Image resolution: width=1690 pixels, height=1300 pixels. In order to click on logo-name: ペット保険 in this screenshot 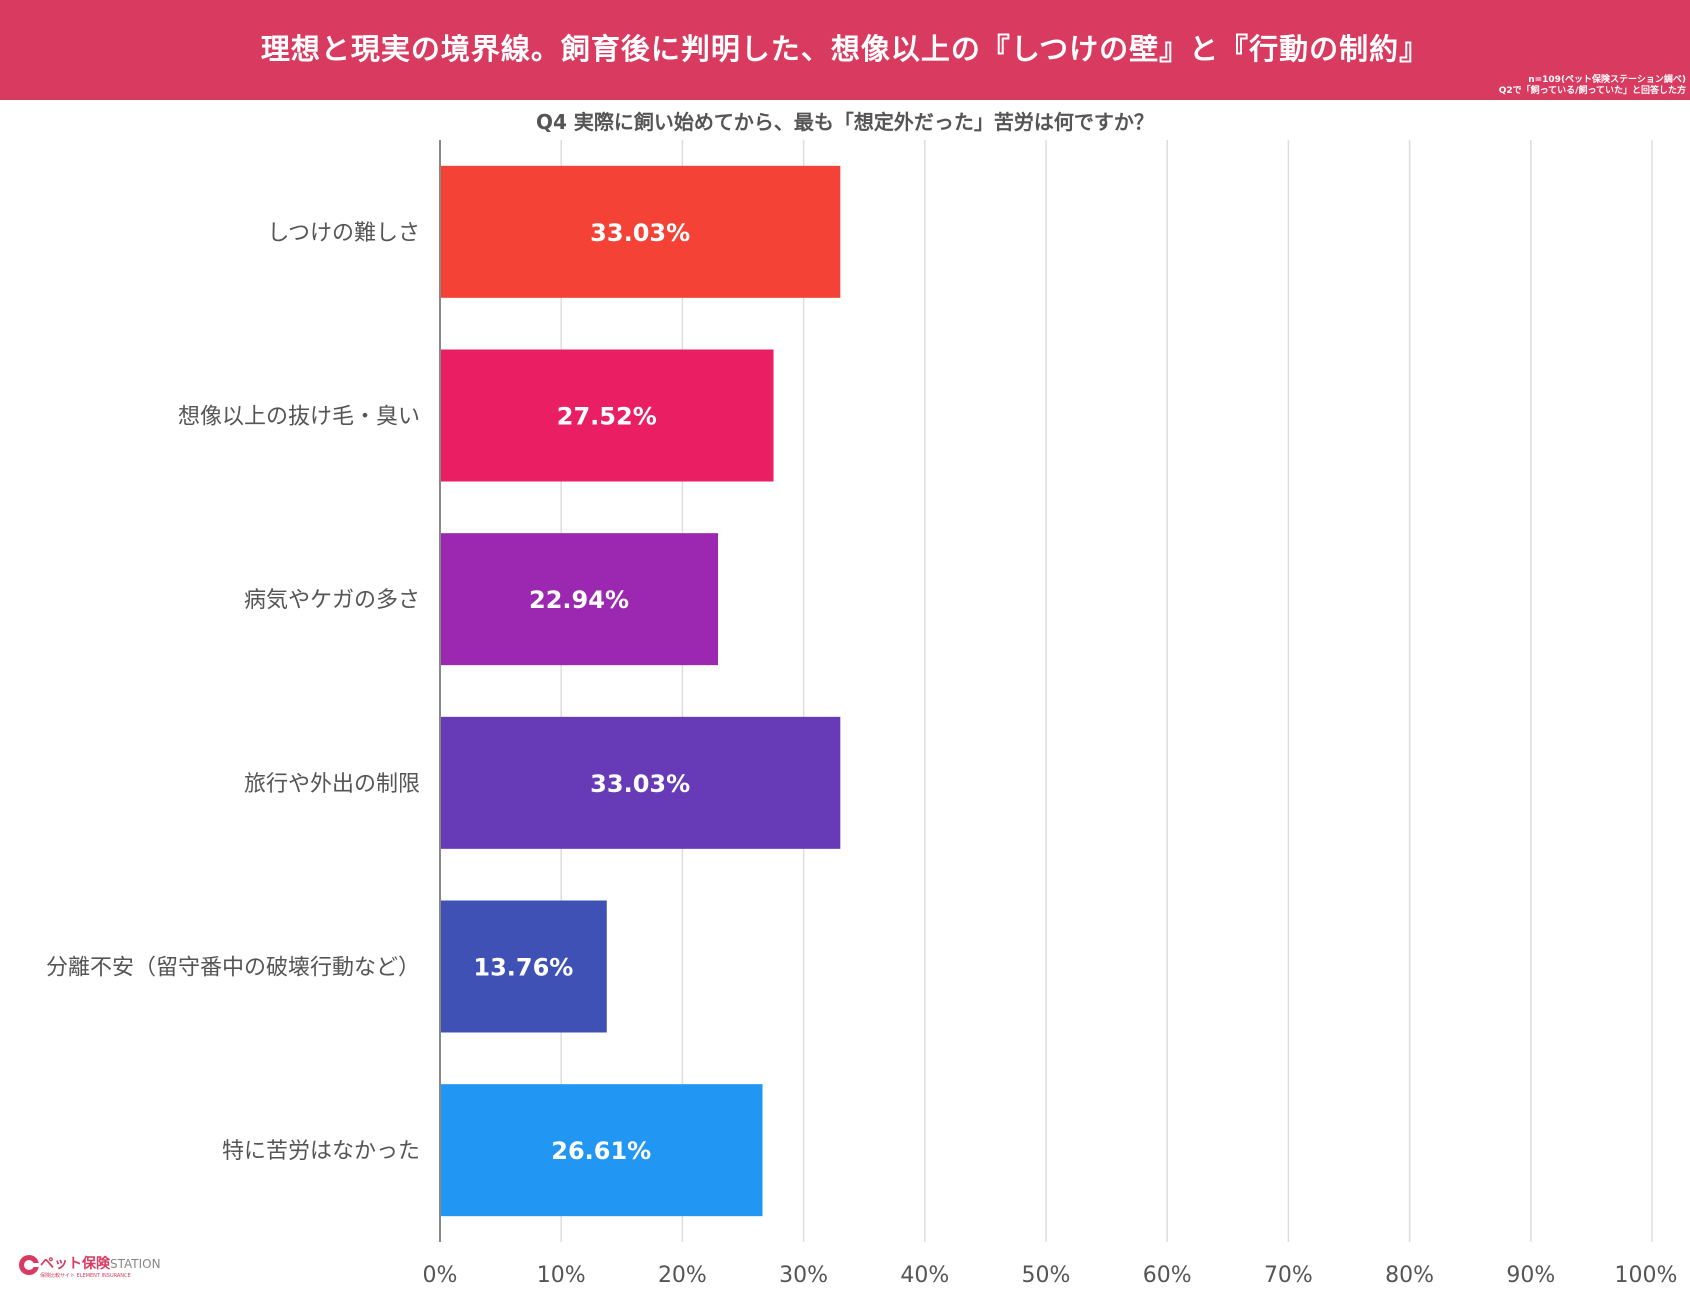, I will do `click(75, 1264)`.